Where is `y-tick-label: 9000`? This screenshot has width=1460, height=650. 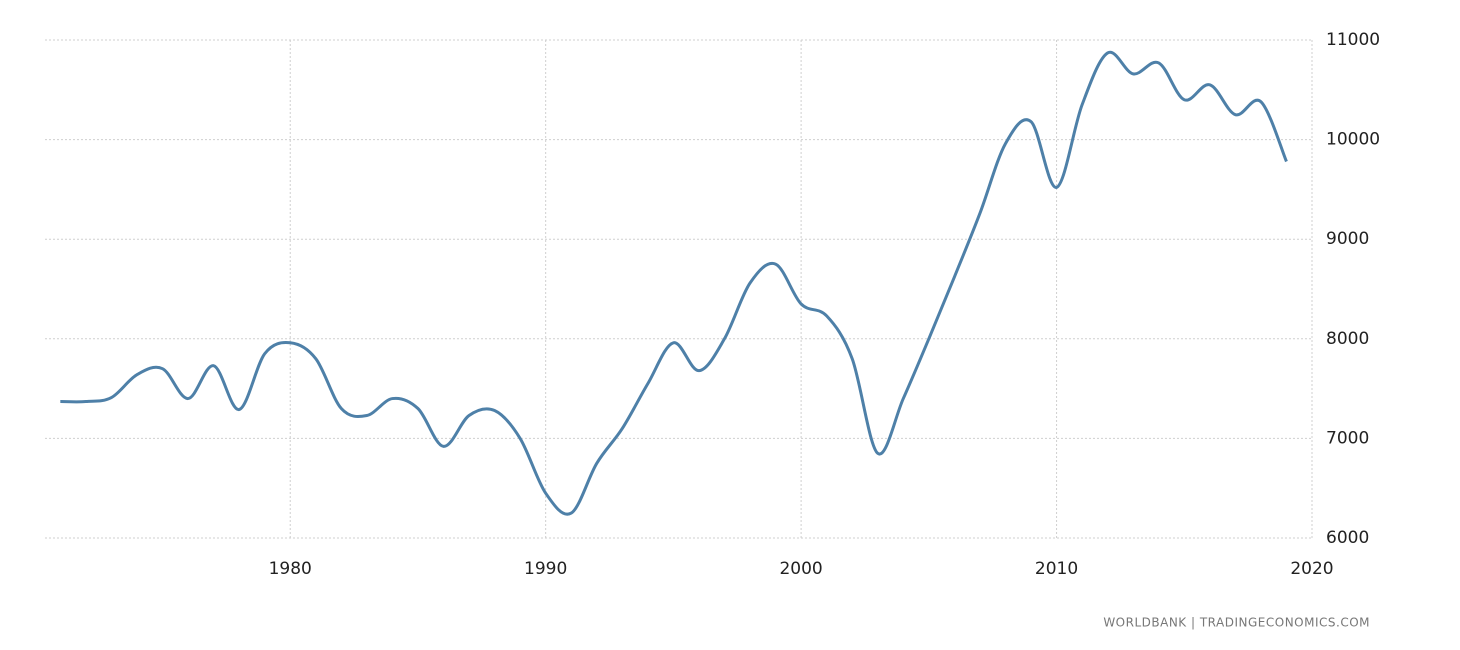 y-tick-label: 9000 is located at coordinates (1347, 239).